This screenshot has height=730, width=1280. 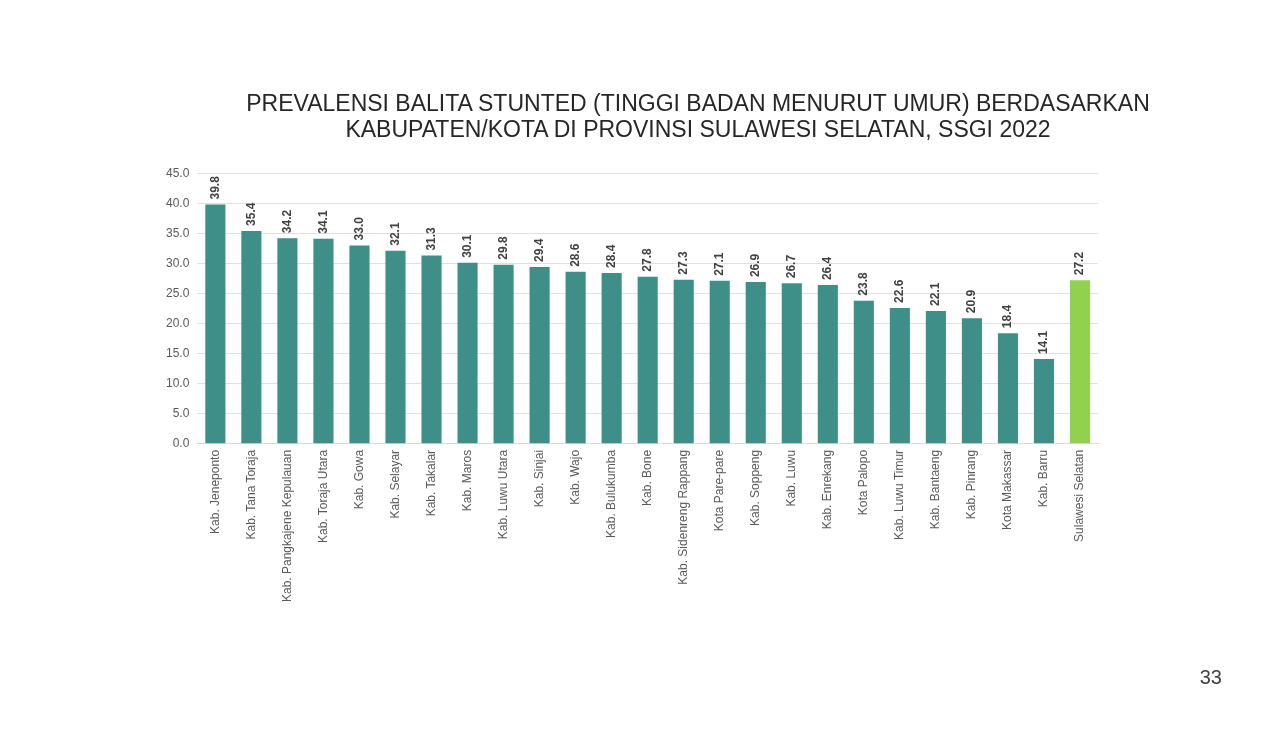 I want to click on data-label: 26.4, so click(x=827, y=268).